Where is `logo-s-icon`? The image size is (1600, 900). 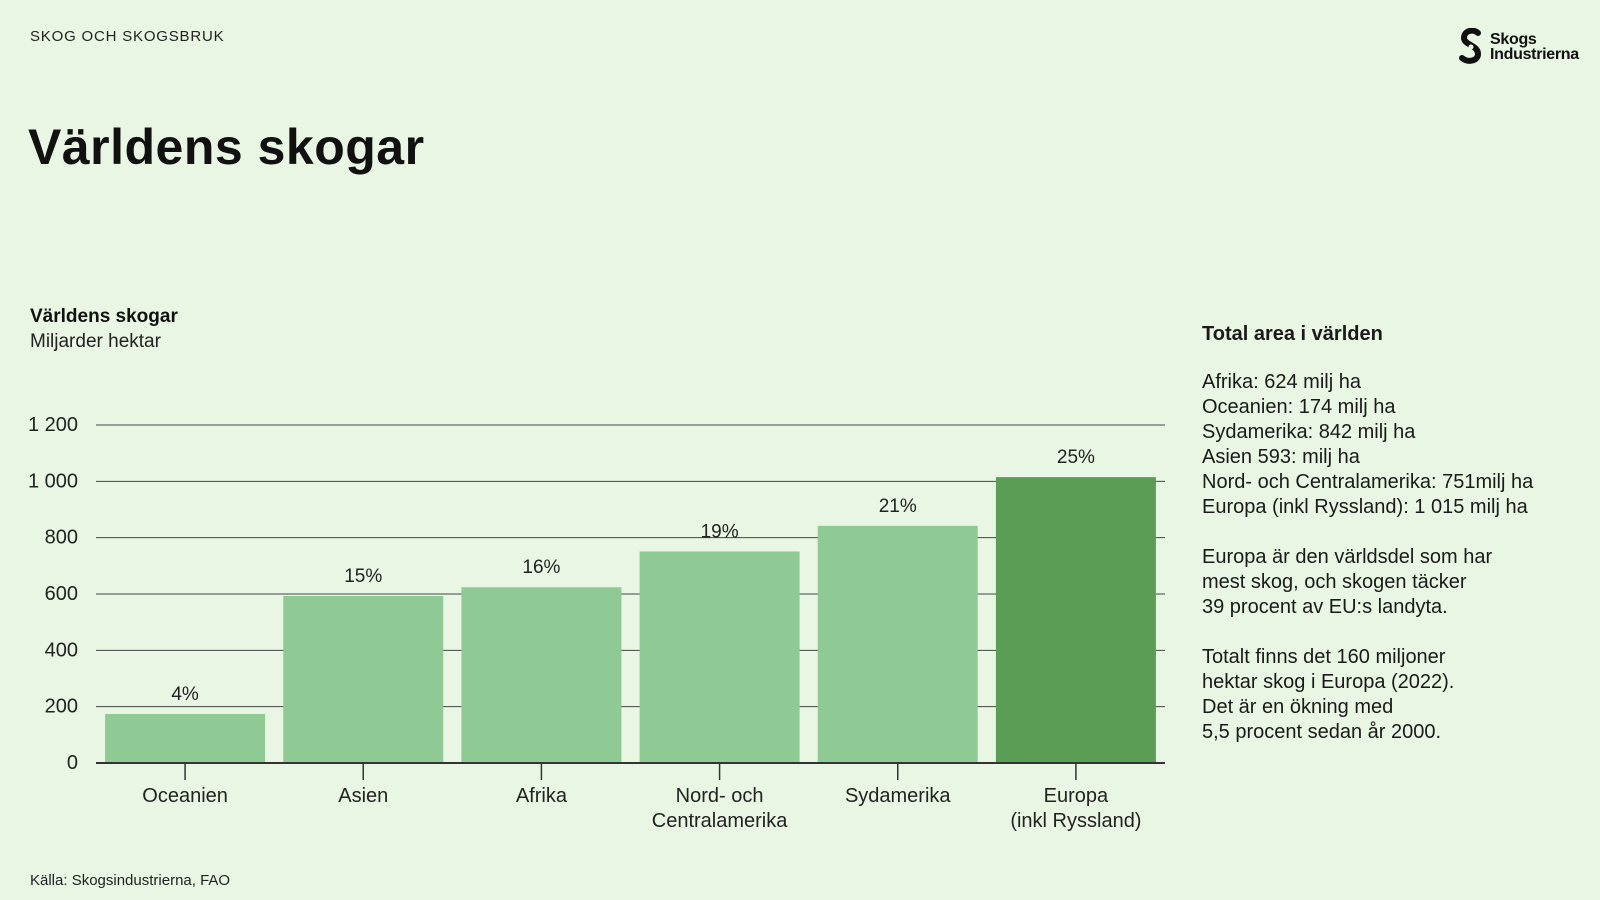
logo-s-icon is located at coordinates (1470, 46).